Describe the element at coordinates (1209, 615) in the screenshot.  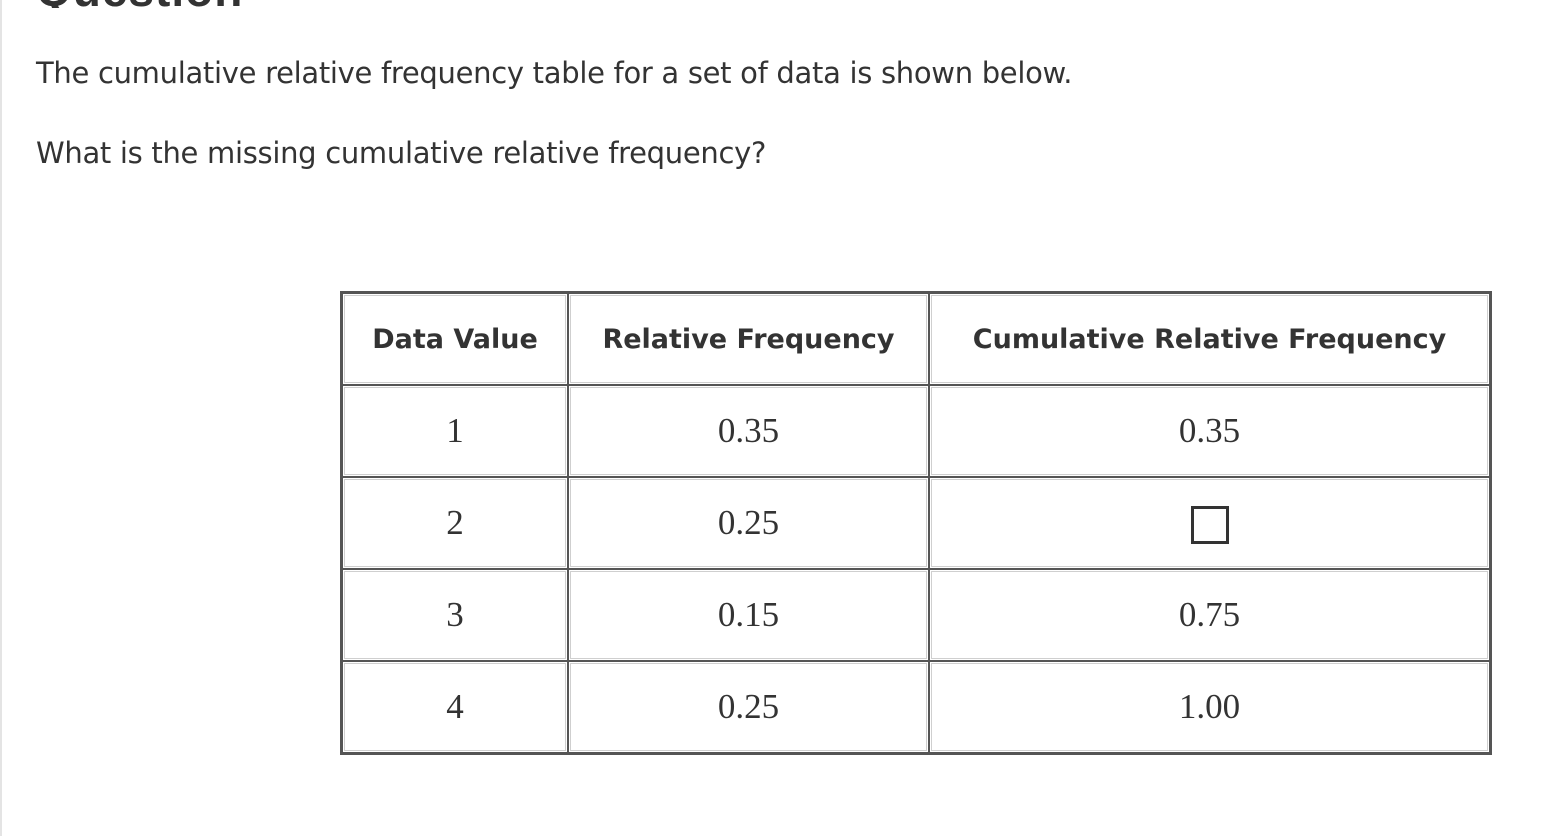
I see `cumulative-relative-frequency-cell: 0.75` at that location.